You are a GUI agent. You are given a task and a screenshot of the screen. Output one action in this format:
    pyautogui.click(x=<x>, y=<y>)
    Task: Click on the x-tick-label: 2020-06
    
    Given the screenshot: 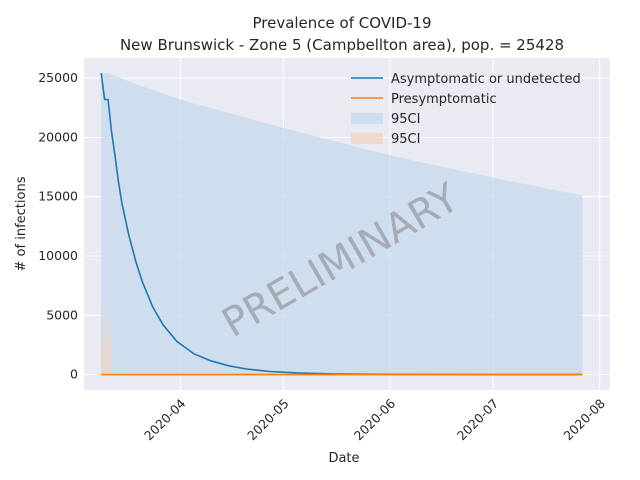 What is the action you would take?
    pyautogui.click(x=375, y=420)
    